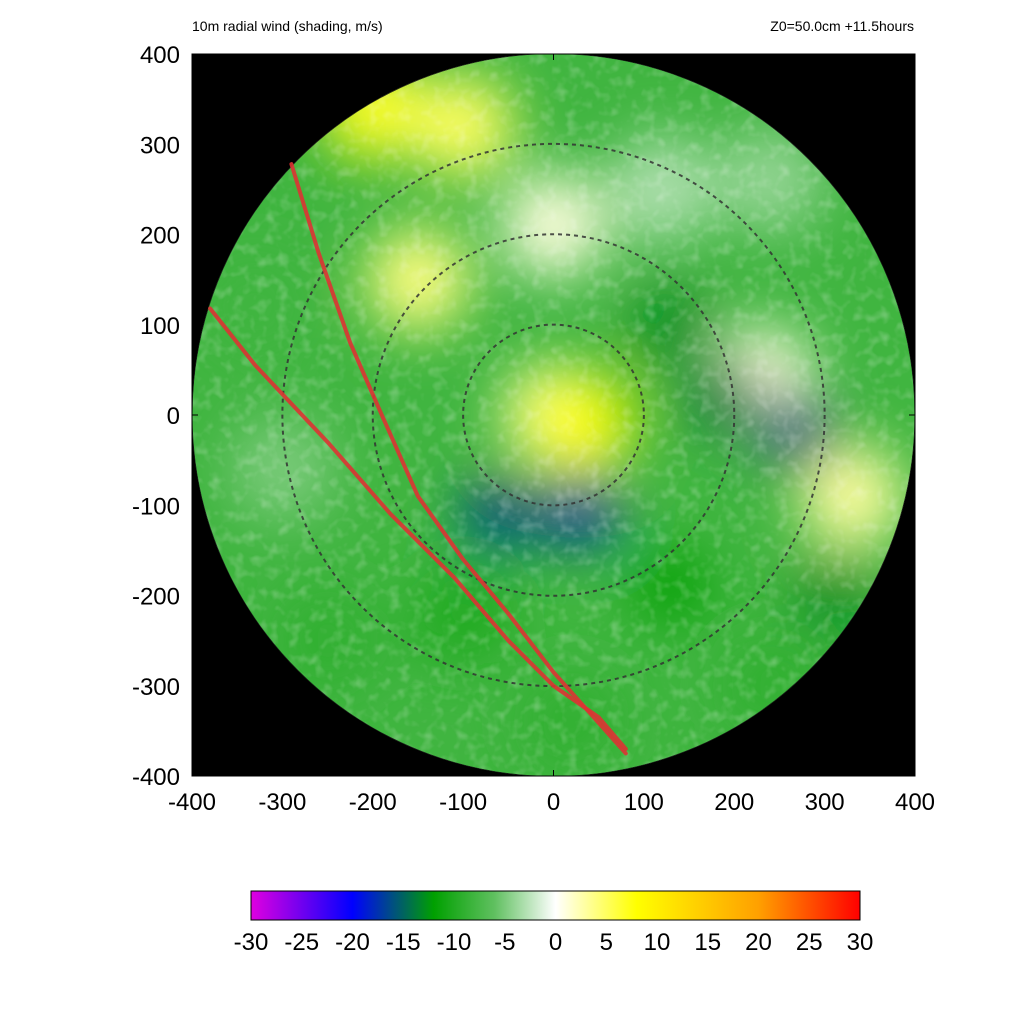 The image size is (1024, 1024). I want to click on x-tick-label: 100, so click(644, 802).